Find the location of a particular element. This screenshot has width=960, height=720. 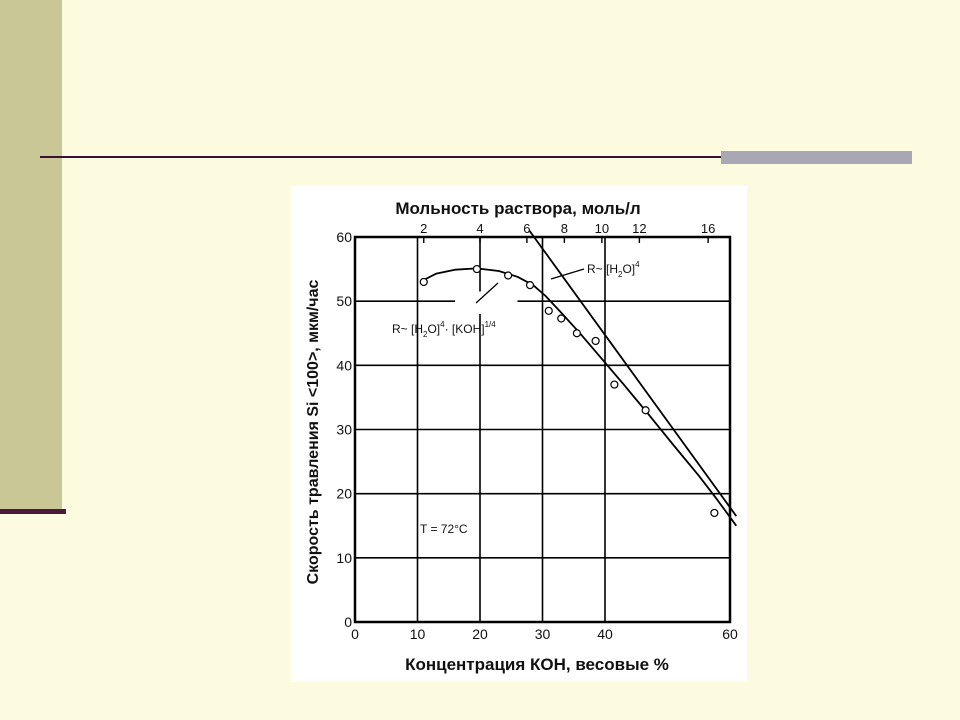

side-bar-underline is located at coordinates (33, 511).